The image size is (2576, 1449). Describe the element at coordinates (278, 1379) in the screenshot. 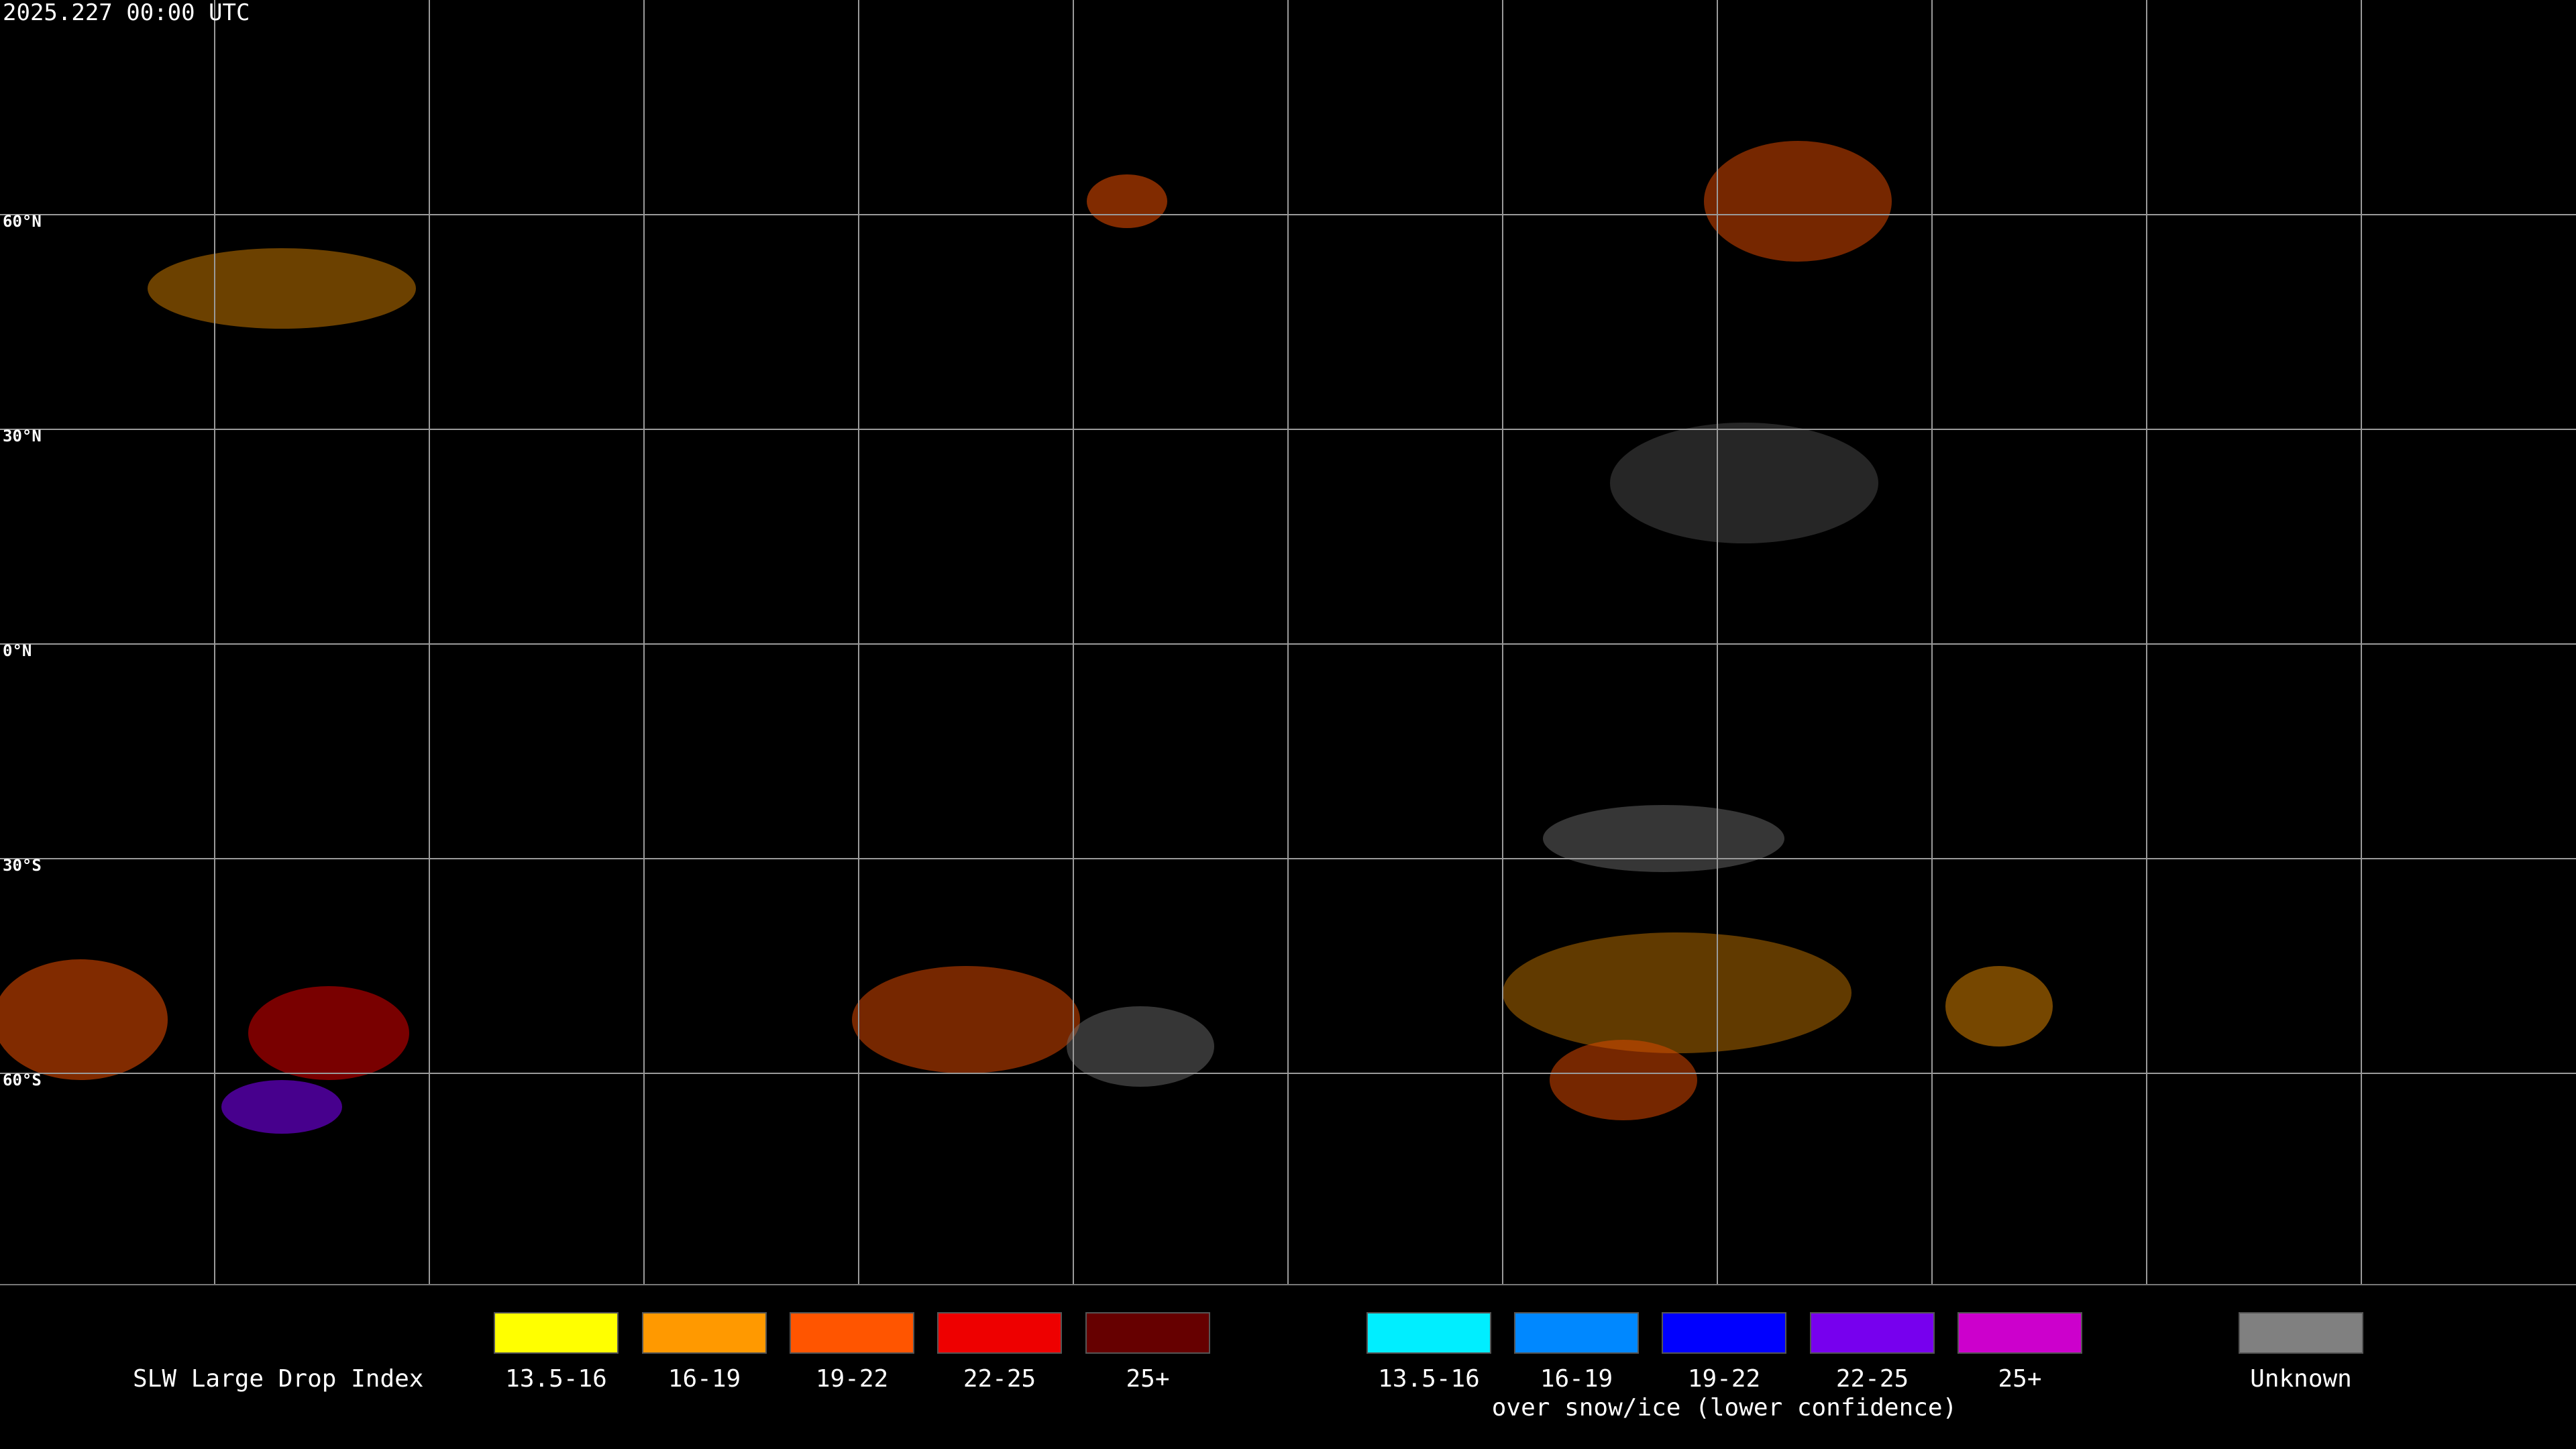

I see `legend-title: SLW Large Drop Index` at that location.